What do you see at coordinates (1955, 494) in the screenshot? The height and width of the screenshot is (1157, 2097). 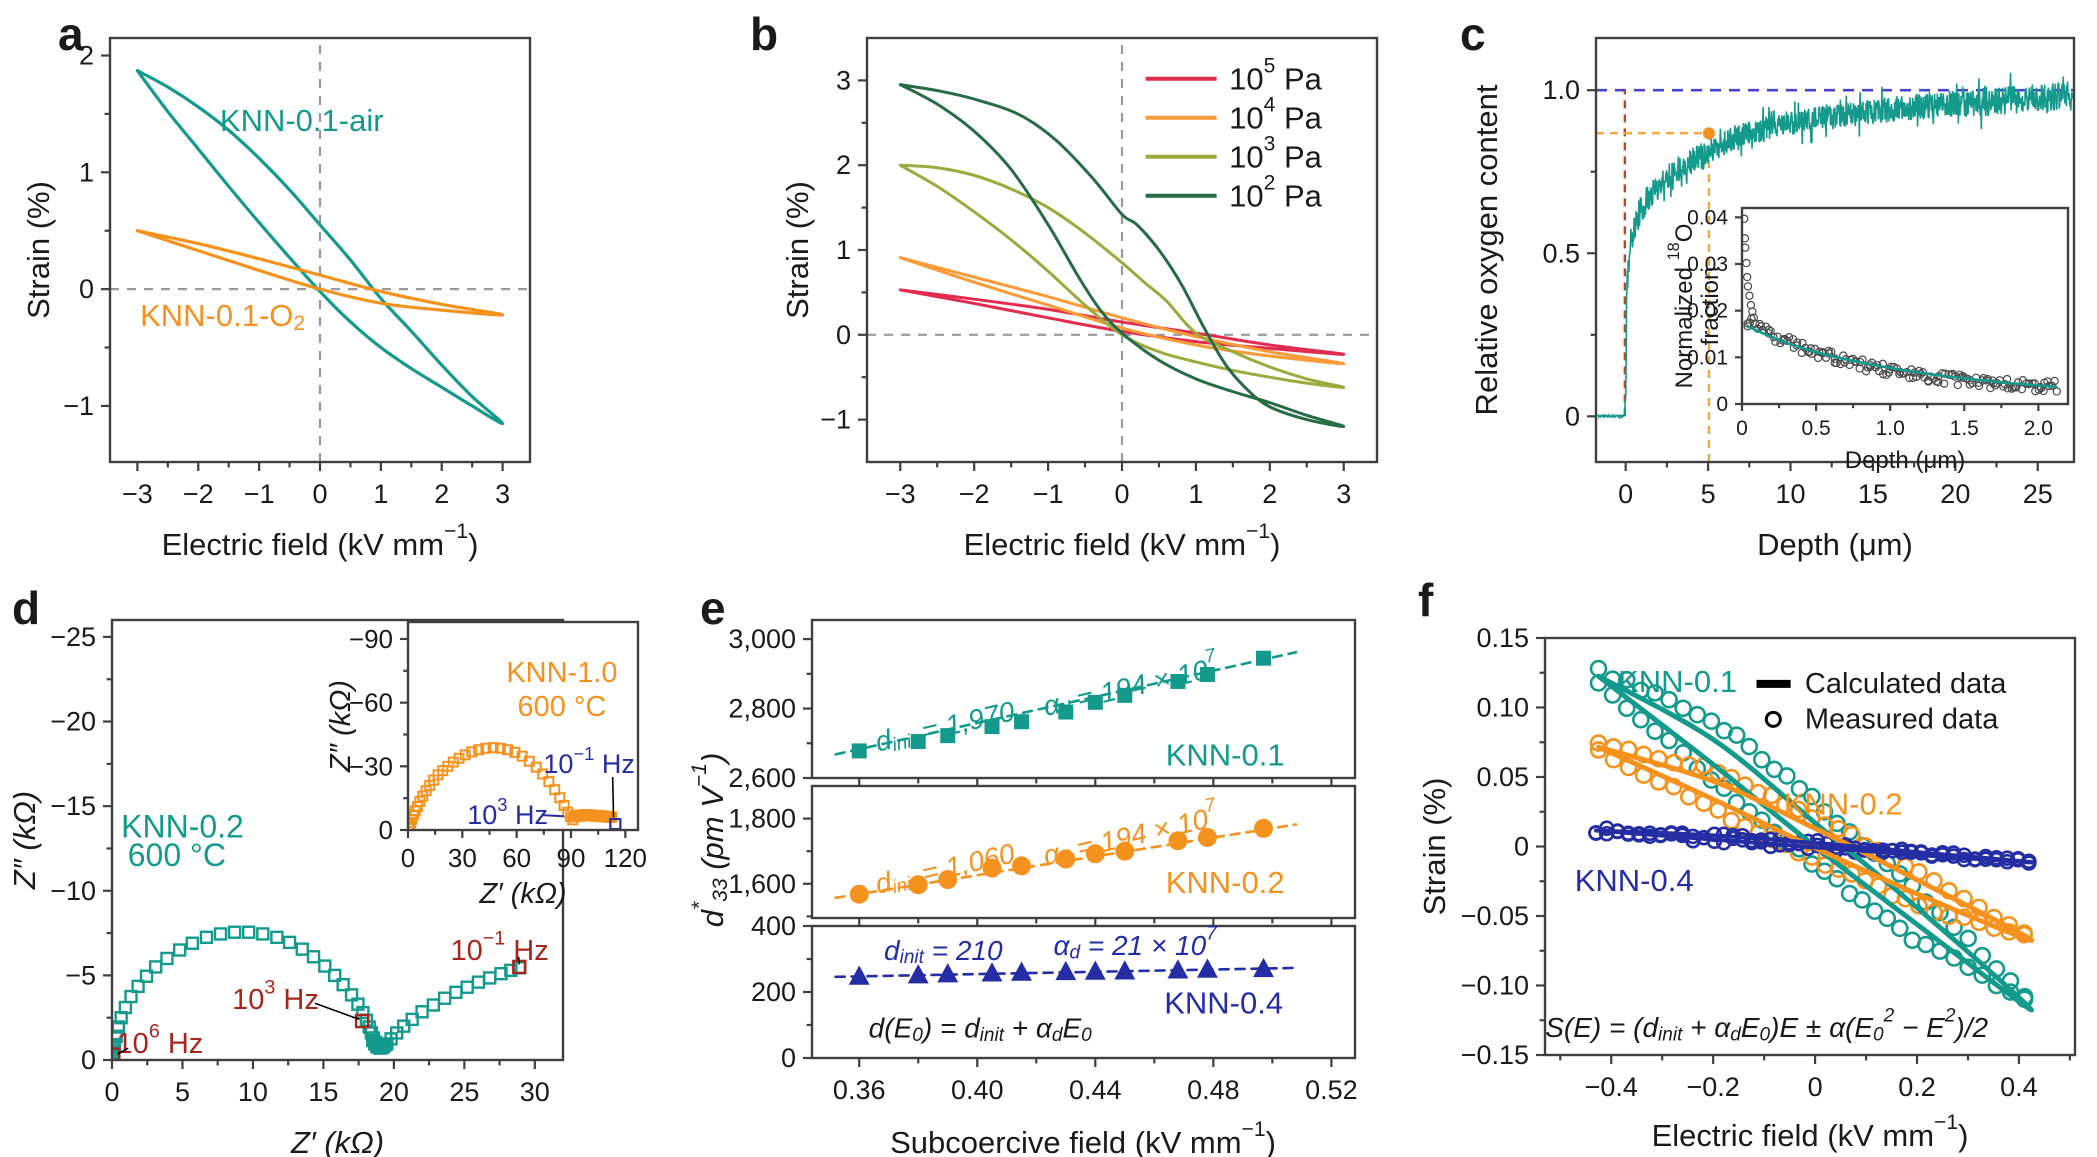 I see `x-tick-label: 20` at bounding box center [1955, 494].